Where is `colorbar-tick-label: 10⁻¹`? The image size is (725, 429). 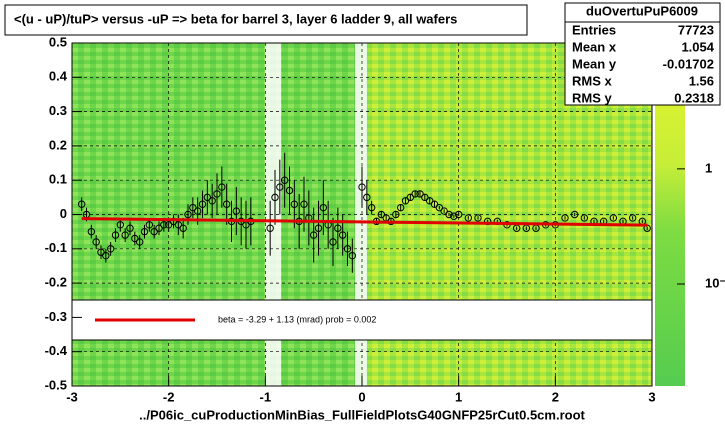 colorbar-tick-label: 10⁻¹ is located at coordinates (715, 282).